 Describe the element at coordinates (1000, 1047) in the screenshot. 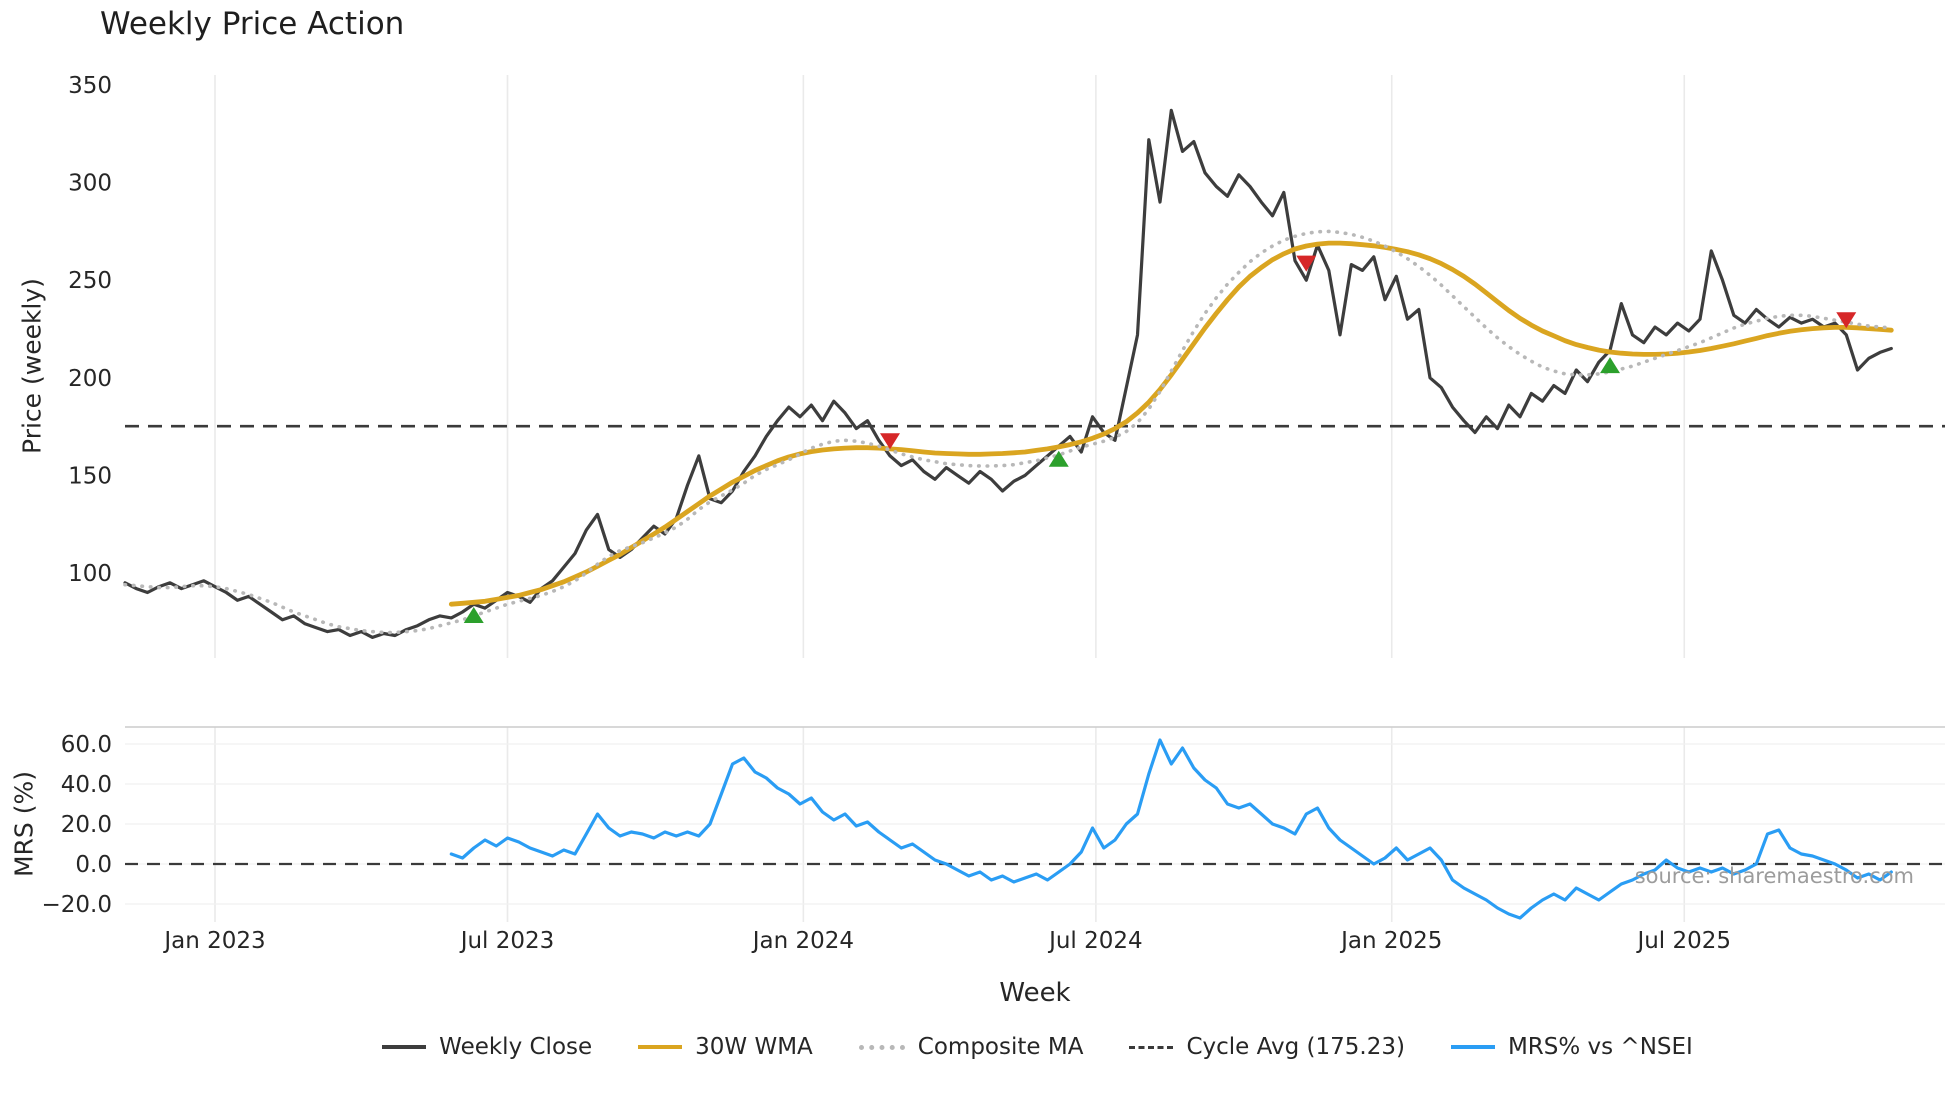

I see `legend-label: Composite MA` at that location.